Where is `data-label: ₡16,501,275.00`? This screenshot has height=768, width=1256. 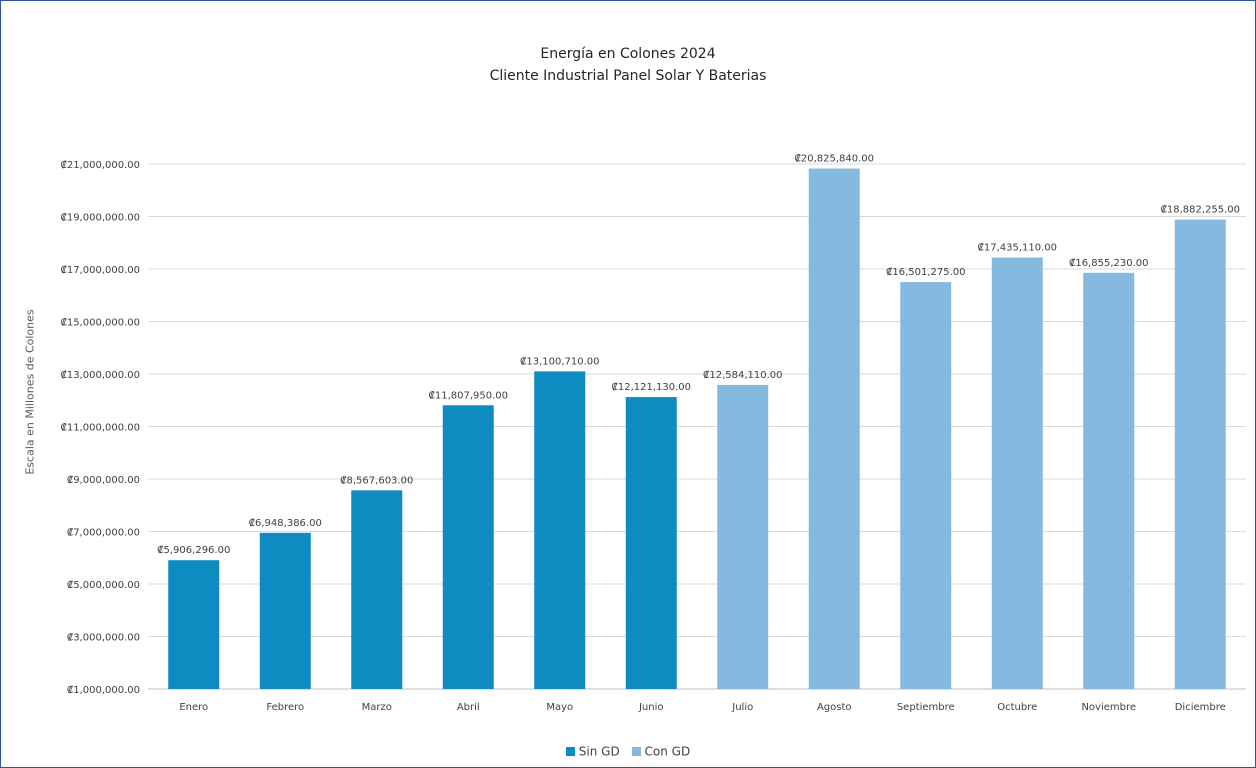 data-label: ₡16,501,275.00 is located at coordinates (926, 272).